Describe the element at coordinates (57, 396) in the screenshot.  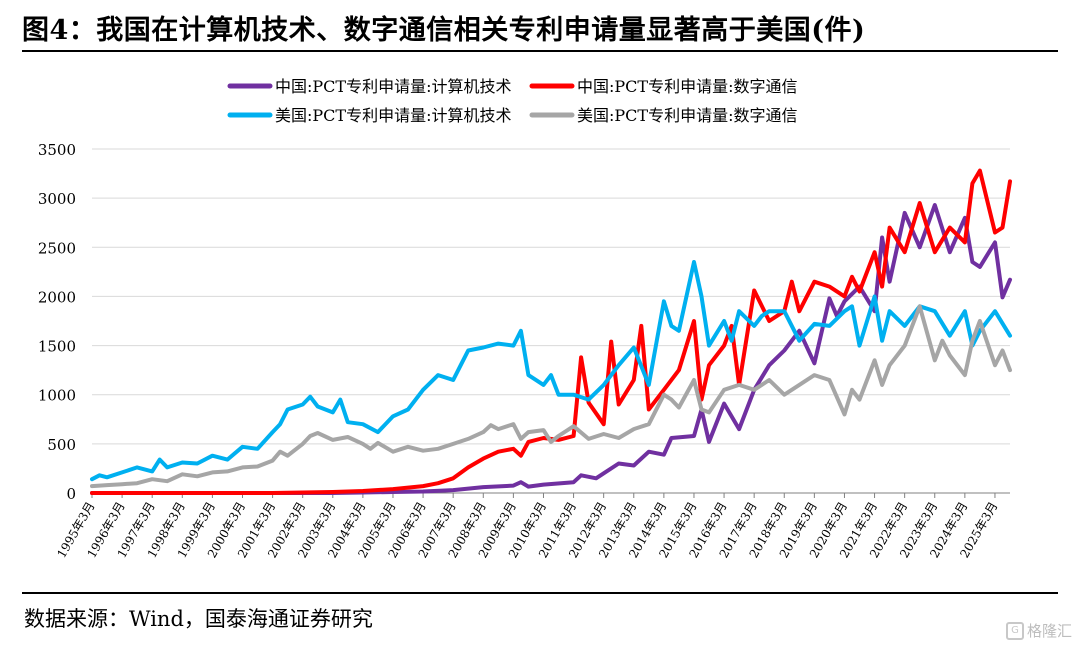
I see `y-tick-label: 1000` at that location.